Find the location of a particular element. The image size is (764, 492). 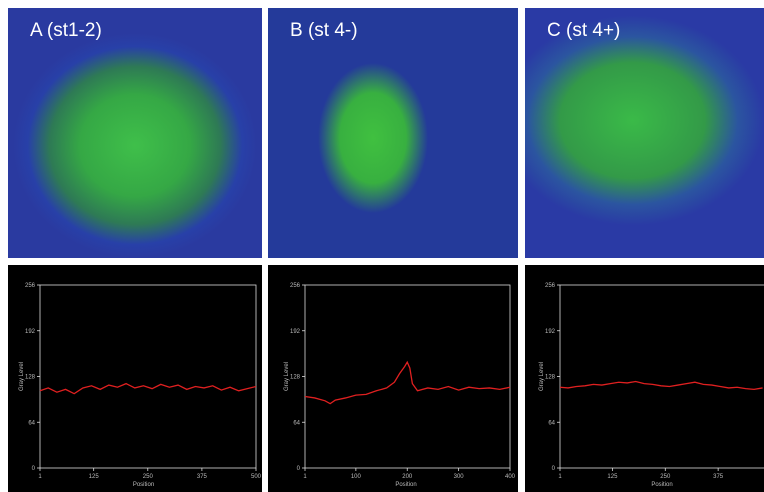

profile-chart: 0 64 128 192 256 1 125 250 375 Position Gray Level is located at coordinates (644, 378).